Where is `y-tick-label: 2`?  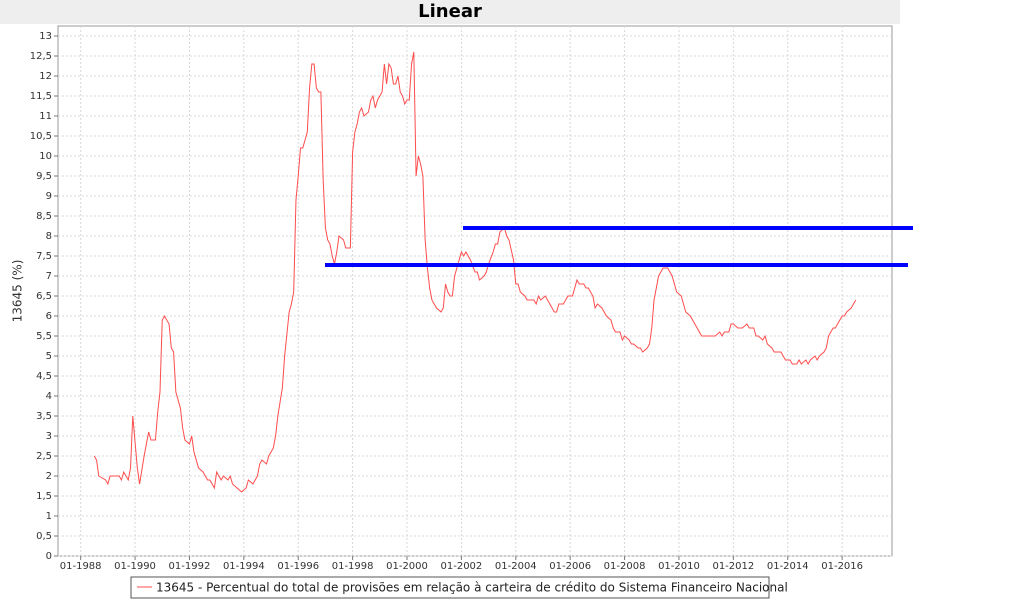 y-tick-label: 2 is located at coordinates (49, 476).